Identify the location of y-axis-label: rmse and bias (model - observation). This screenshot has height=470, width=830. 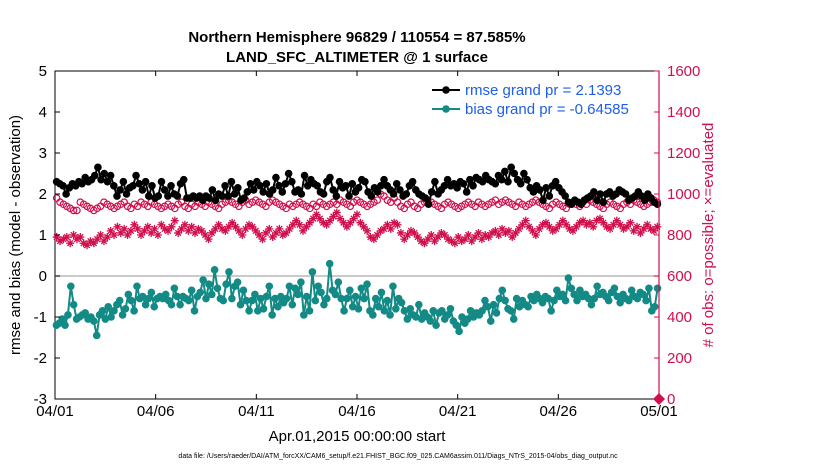
(15, 235).